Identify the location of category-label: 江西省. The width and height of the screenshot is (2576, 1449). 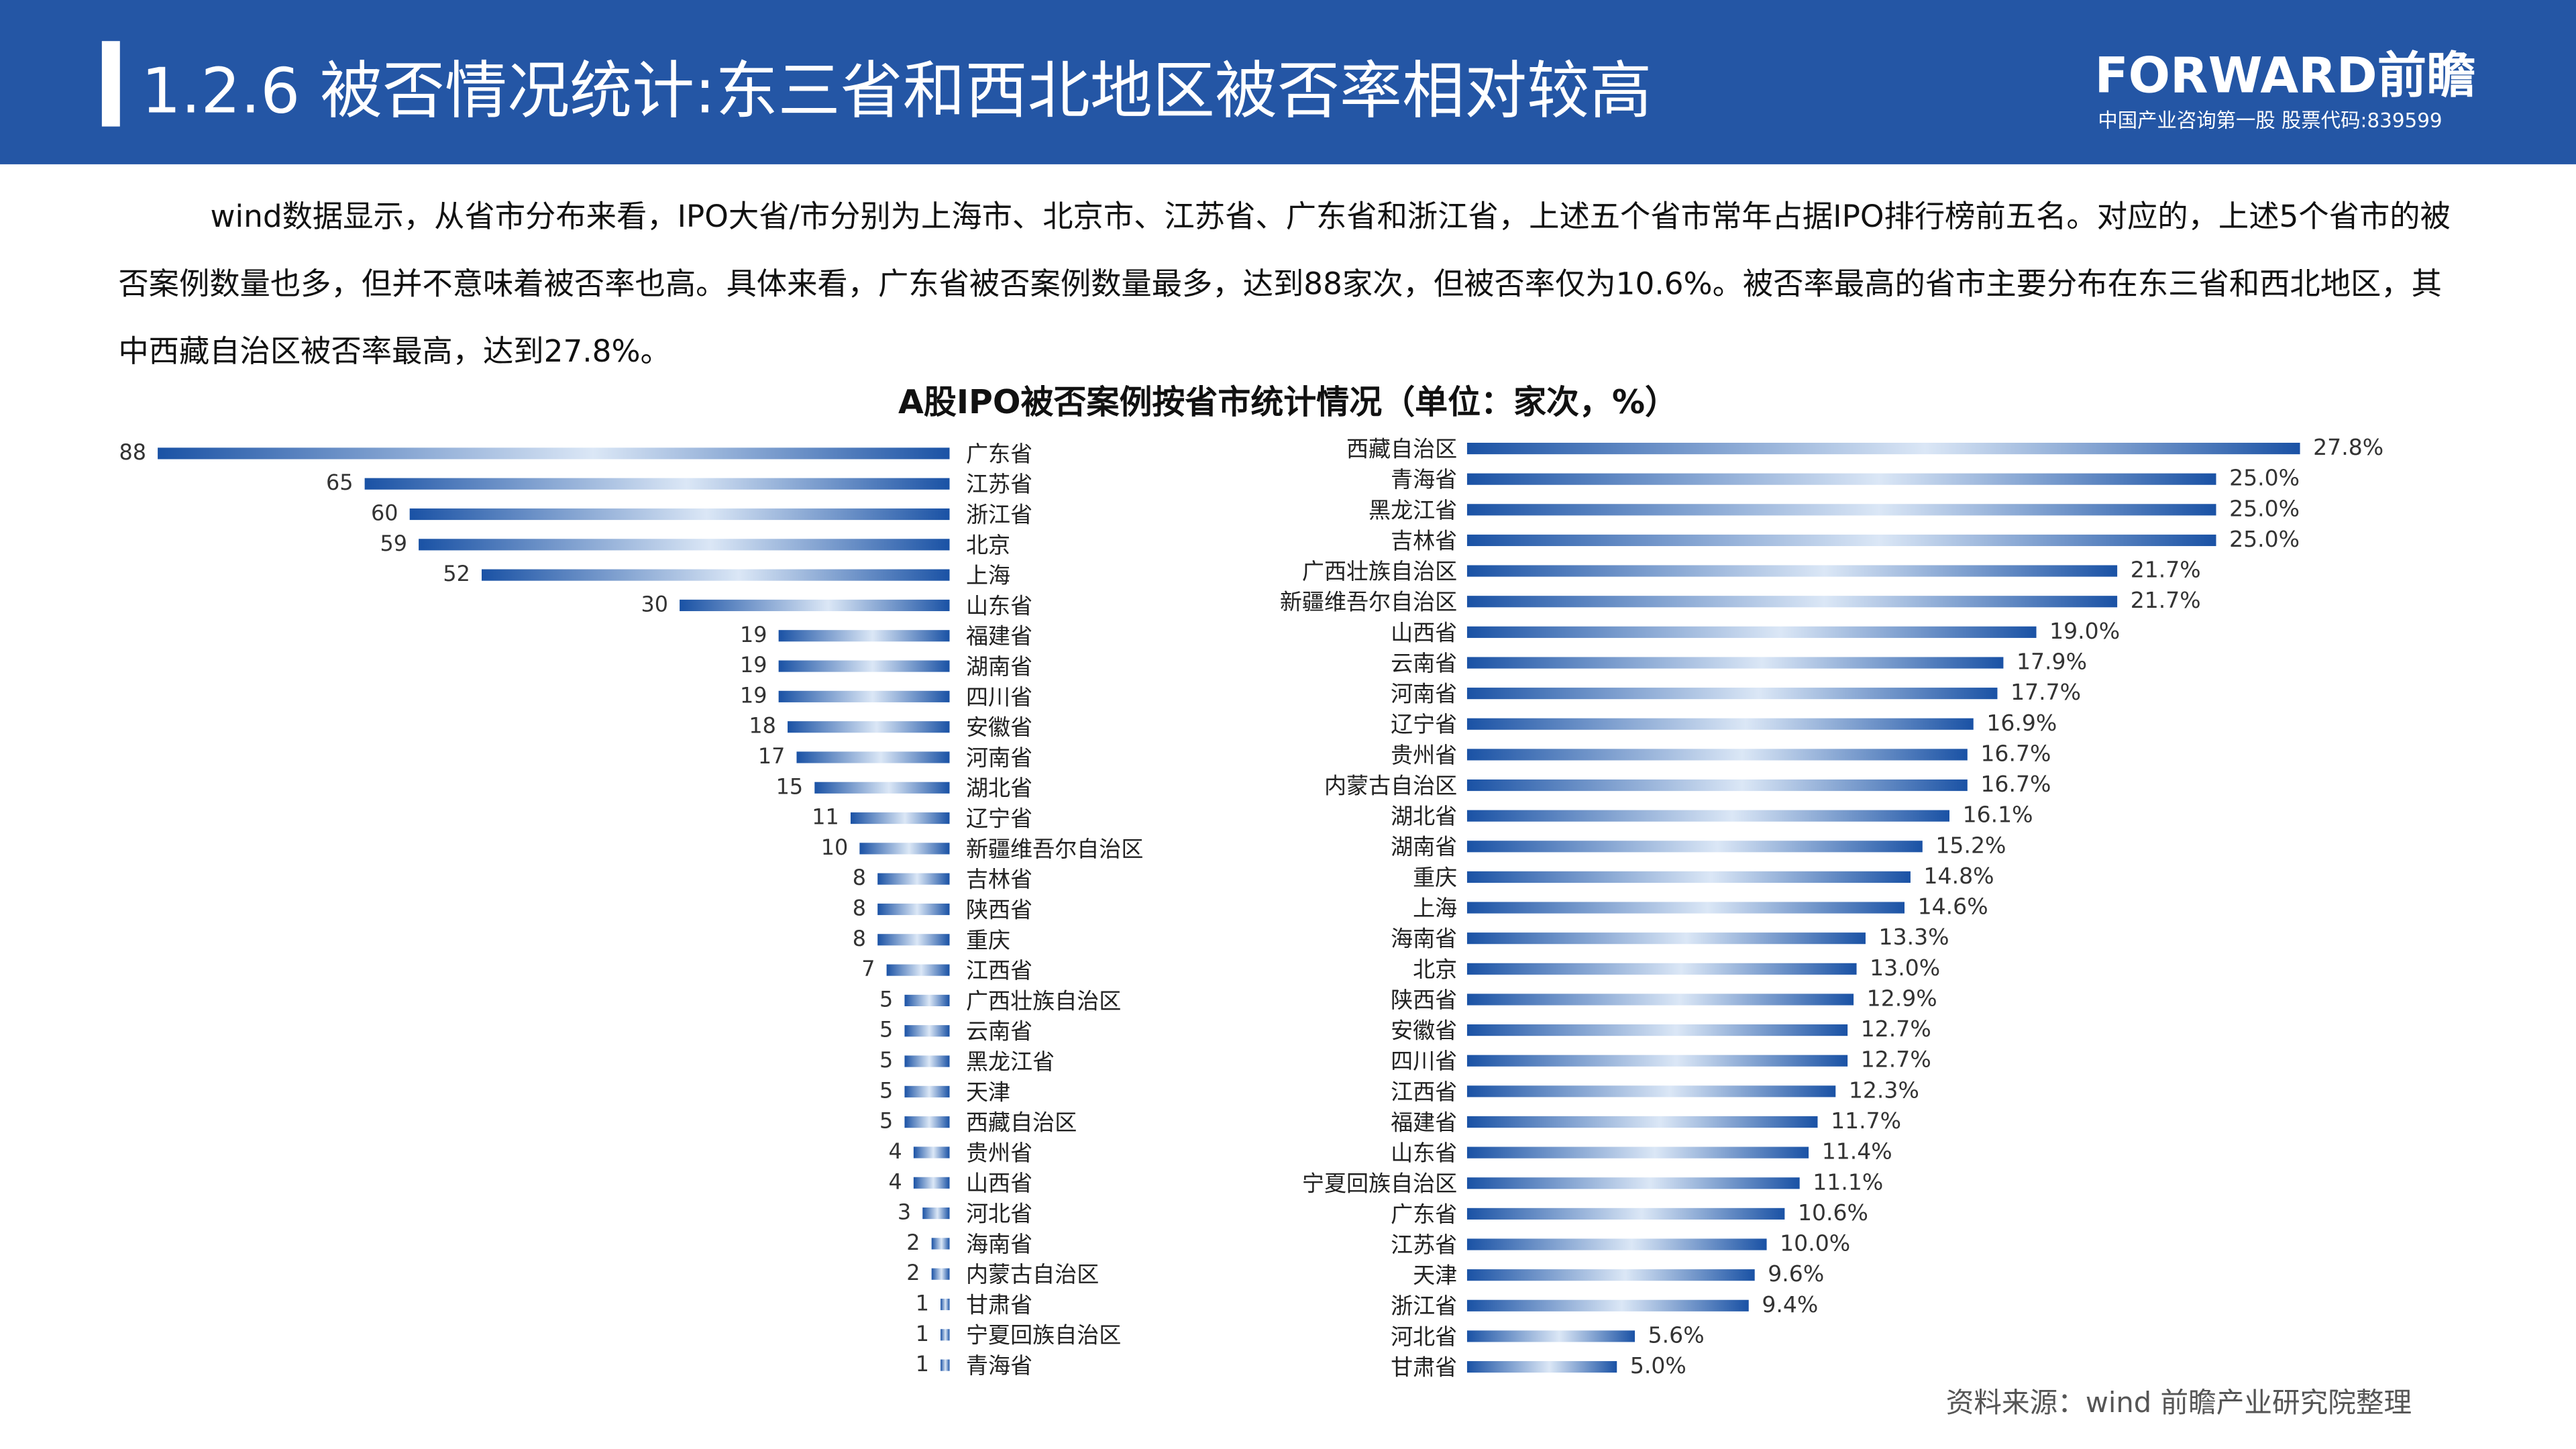
(1424, 1092).